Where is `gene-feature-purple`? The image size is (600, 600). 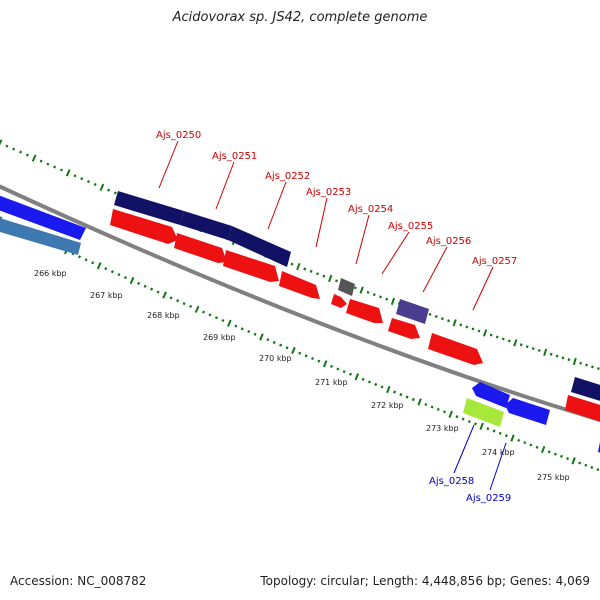
gene-feature-purple is located at coordinates (412, 311).